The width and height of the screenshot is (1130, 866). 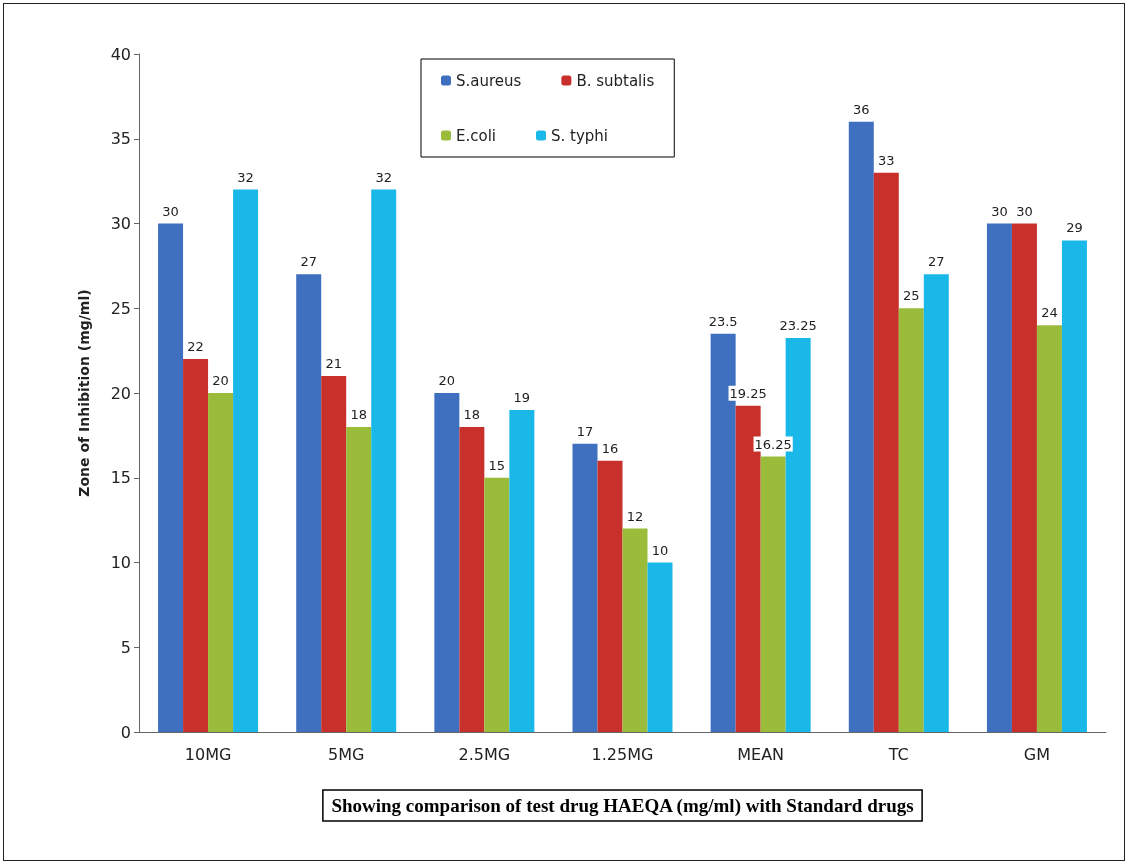 I want to click on legend-label: S. typhi, so click(x=580, y=135).